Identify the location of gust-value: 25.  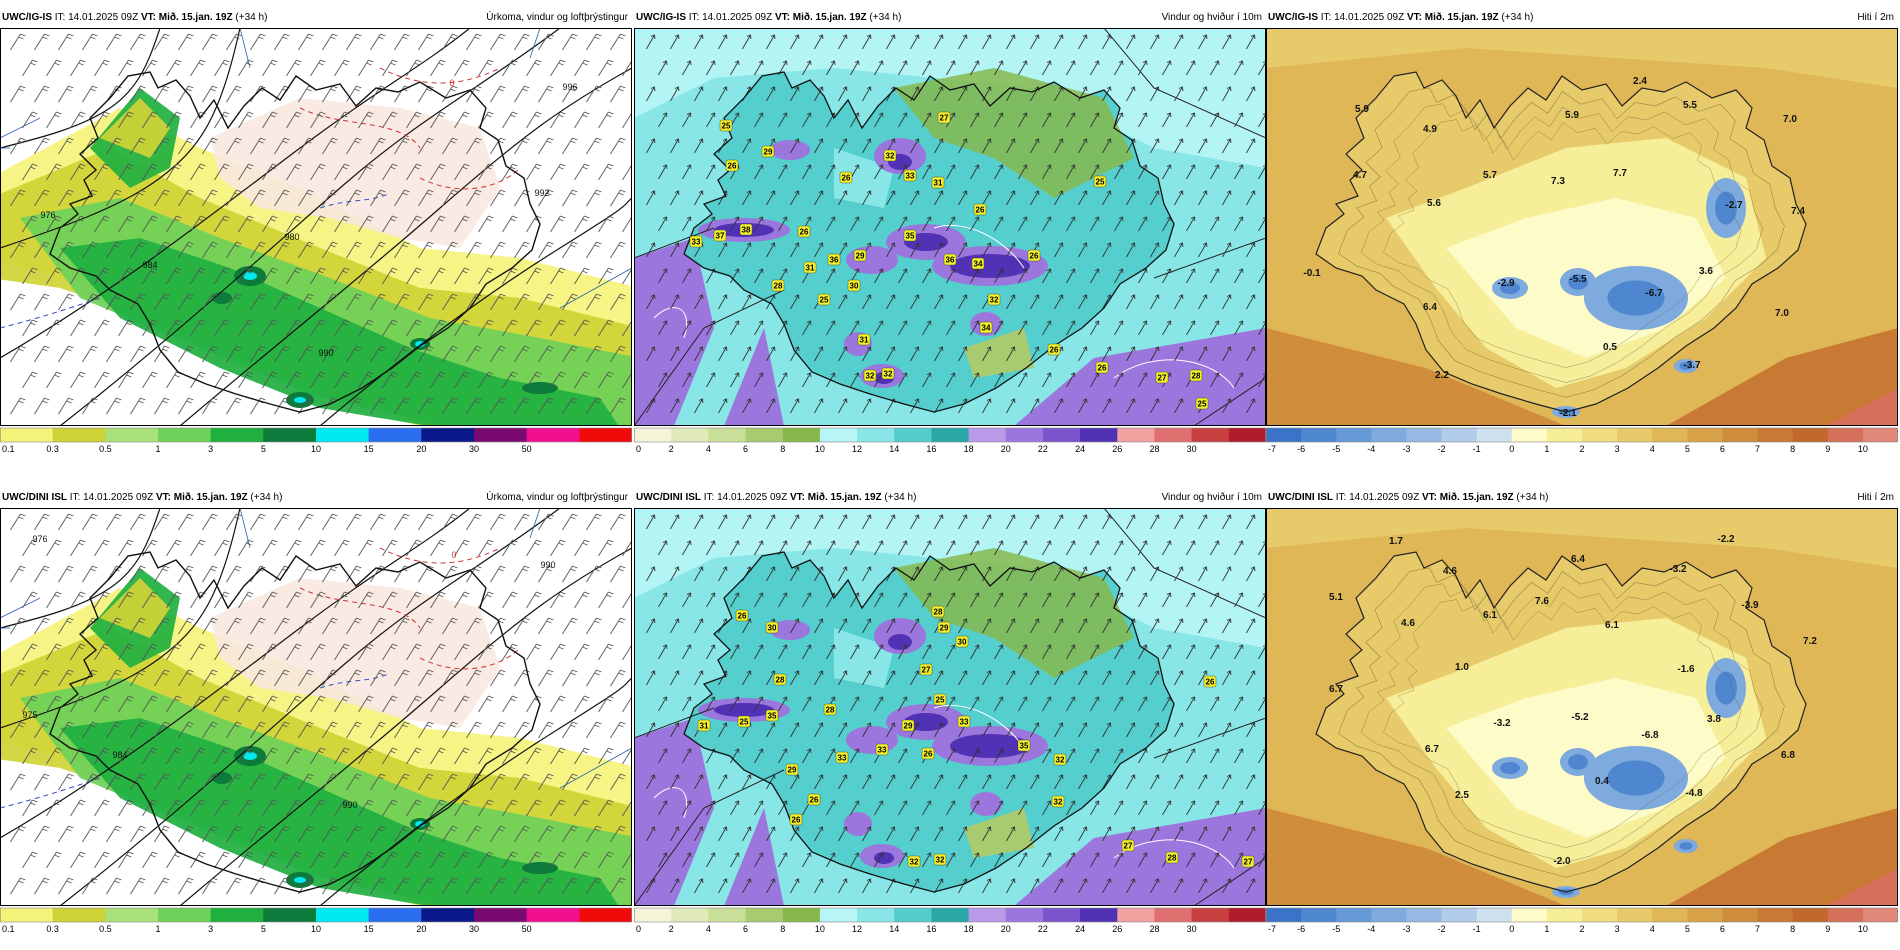
(744, 722).